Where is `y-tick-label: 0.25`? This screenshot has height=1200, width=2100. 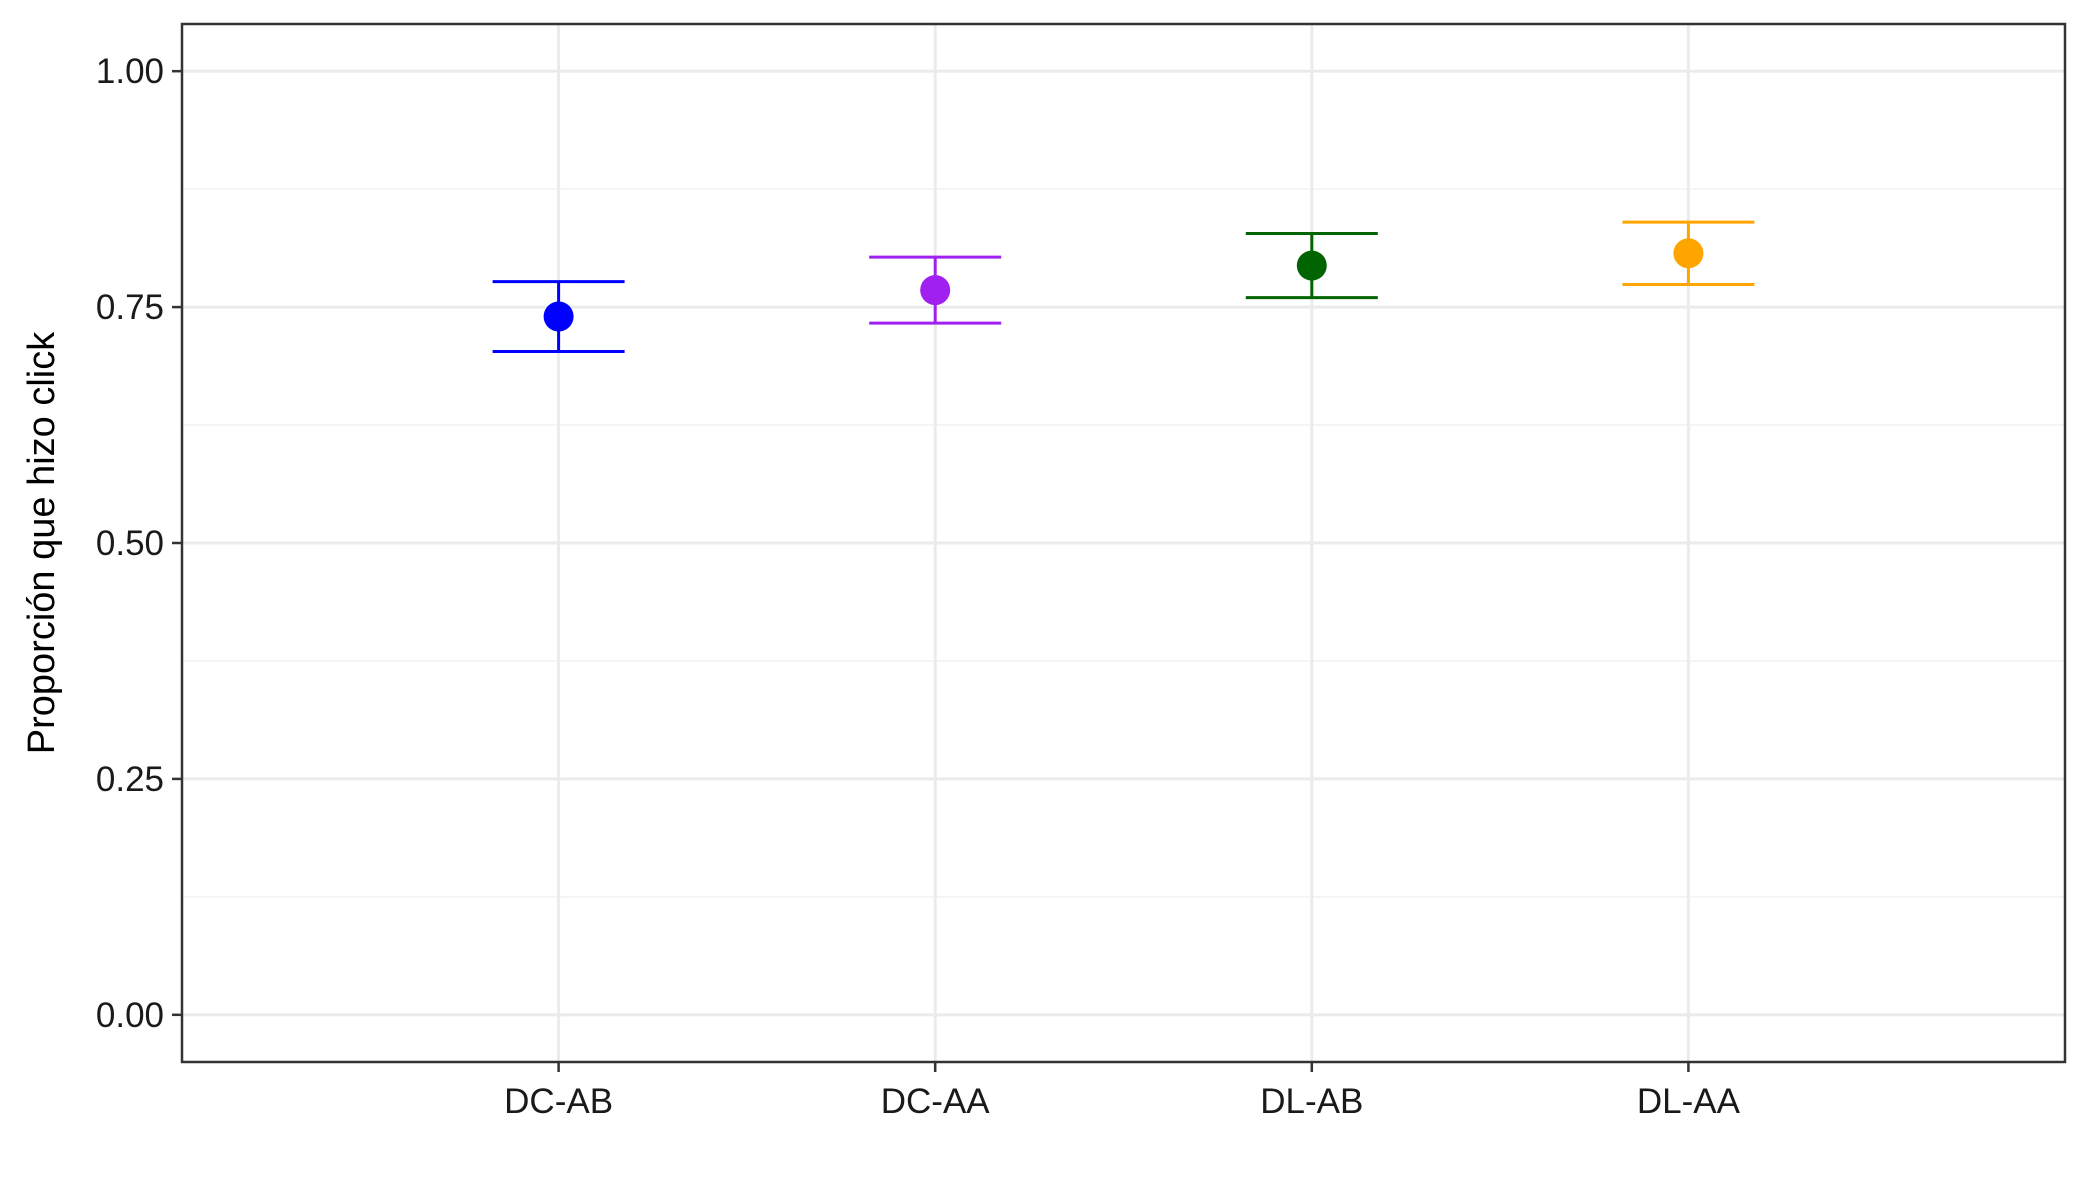
y-tick-label: 0.25 is located at coordinates (130, 779).